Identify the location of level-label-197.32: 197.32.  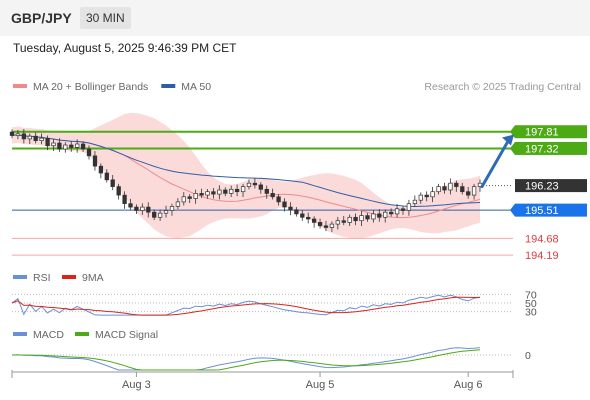
(542, 149).